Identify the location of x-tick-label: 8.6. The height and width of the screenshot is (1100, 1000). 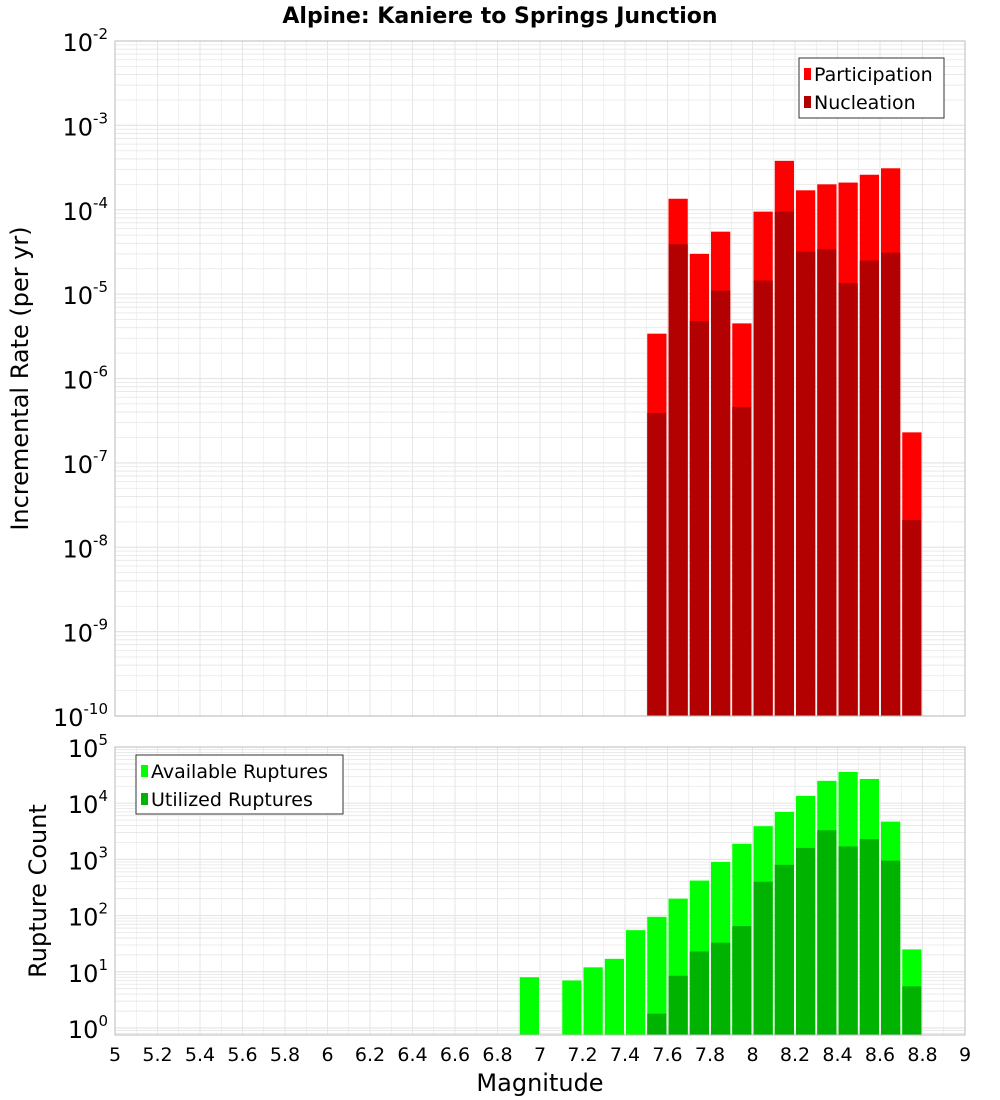
(880, 1055).